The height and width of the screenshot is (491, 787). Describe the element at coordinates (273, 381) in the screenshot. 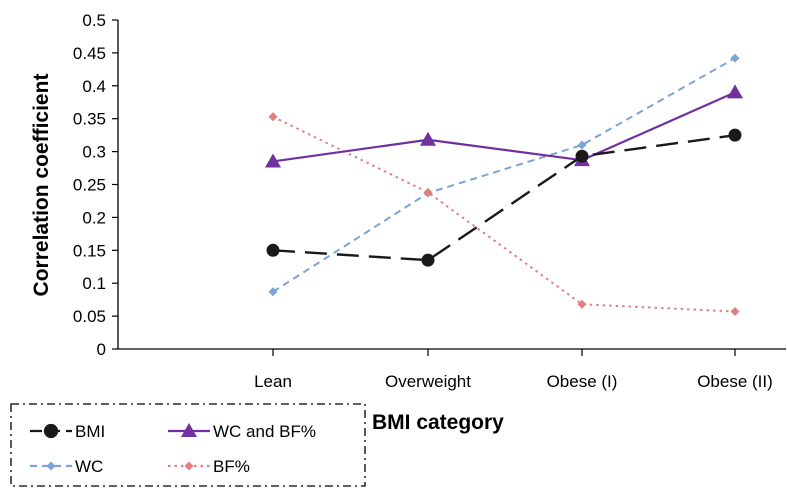

I see `x-tick-label: Lean` at that location.